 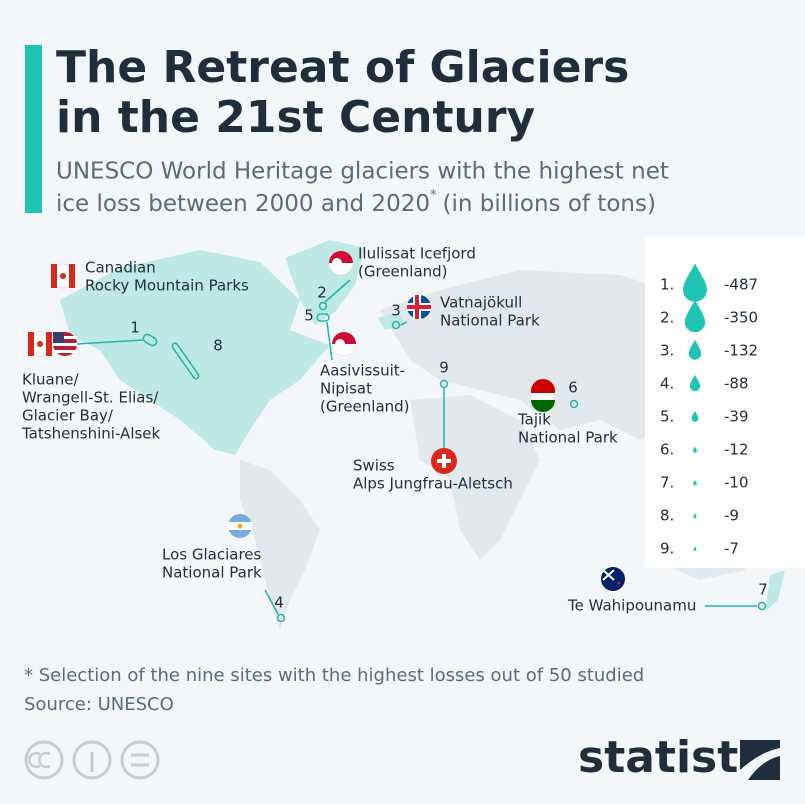 I want to click on legend-value: -39, so click(x=736, y=417).